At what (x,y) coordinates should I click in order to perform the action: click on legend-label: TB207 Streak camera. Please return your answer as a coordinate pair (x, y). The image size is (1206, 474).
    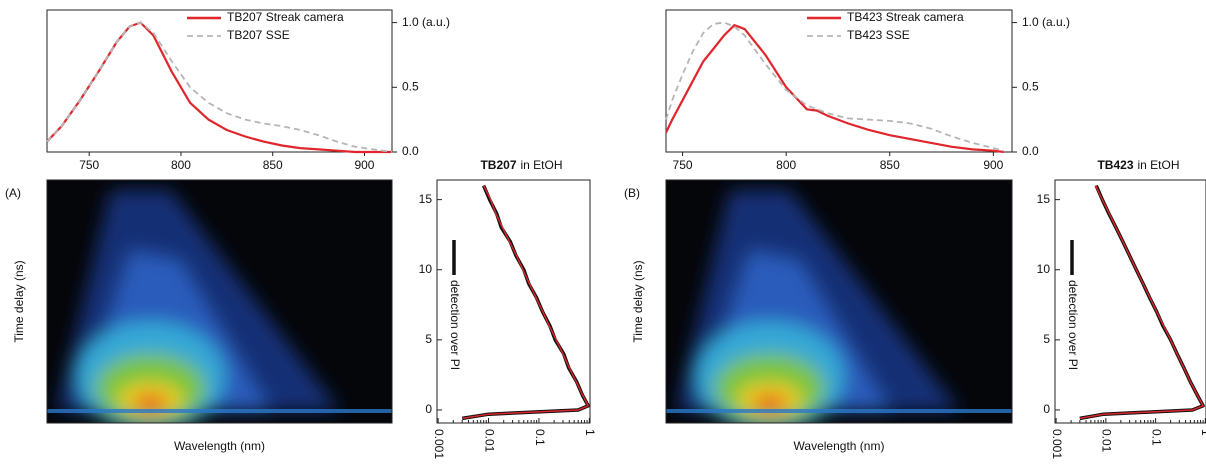
    Looking at the image, I should click on (285, 17).